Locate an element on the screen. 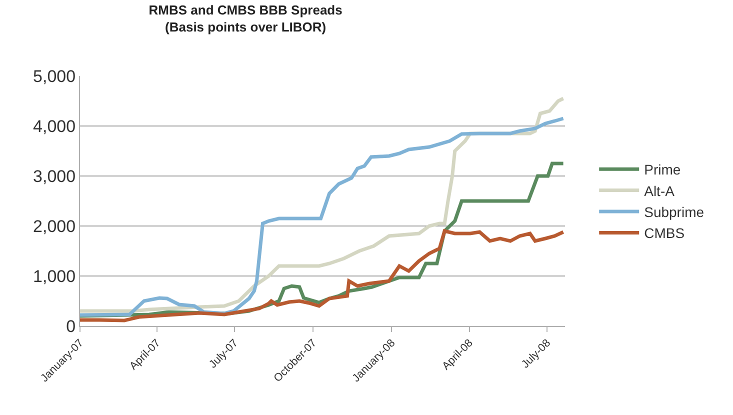  y-tick-label: 1,000 is located at coordinates (54, 276).